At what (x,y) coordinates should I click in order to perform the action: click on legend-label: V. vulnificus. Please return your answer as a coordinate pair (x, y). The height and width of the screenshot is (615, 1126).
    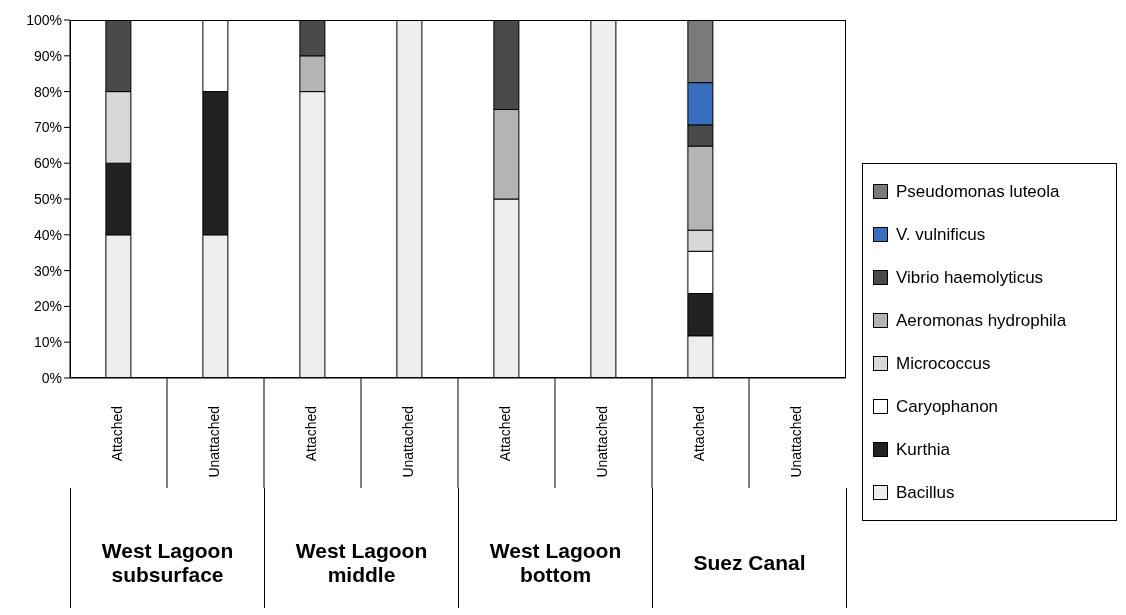
    Looking at the image, I should click on (941, 234).